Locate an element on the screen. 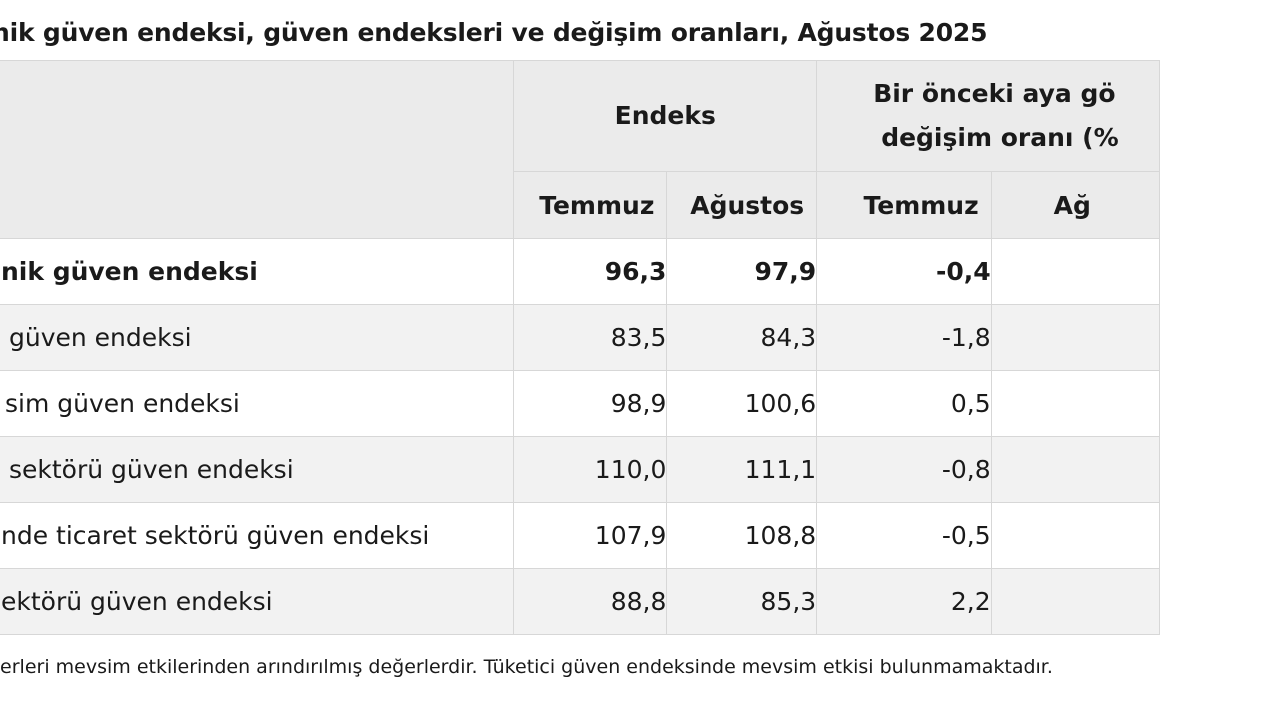  row-temmuz: 88,8 is located at coordinates (590, 601).